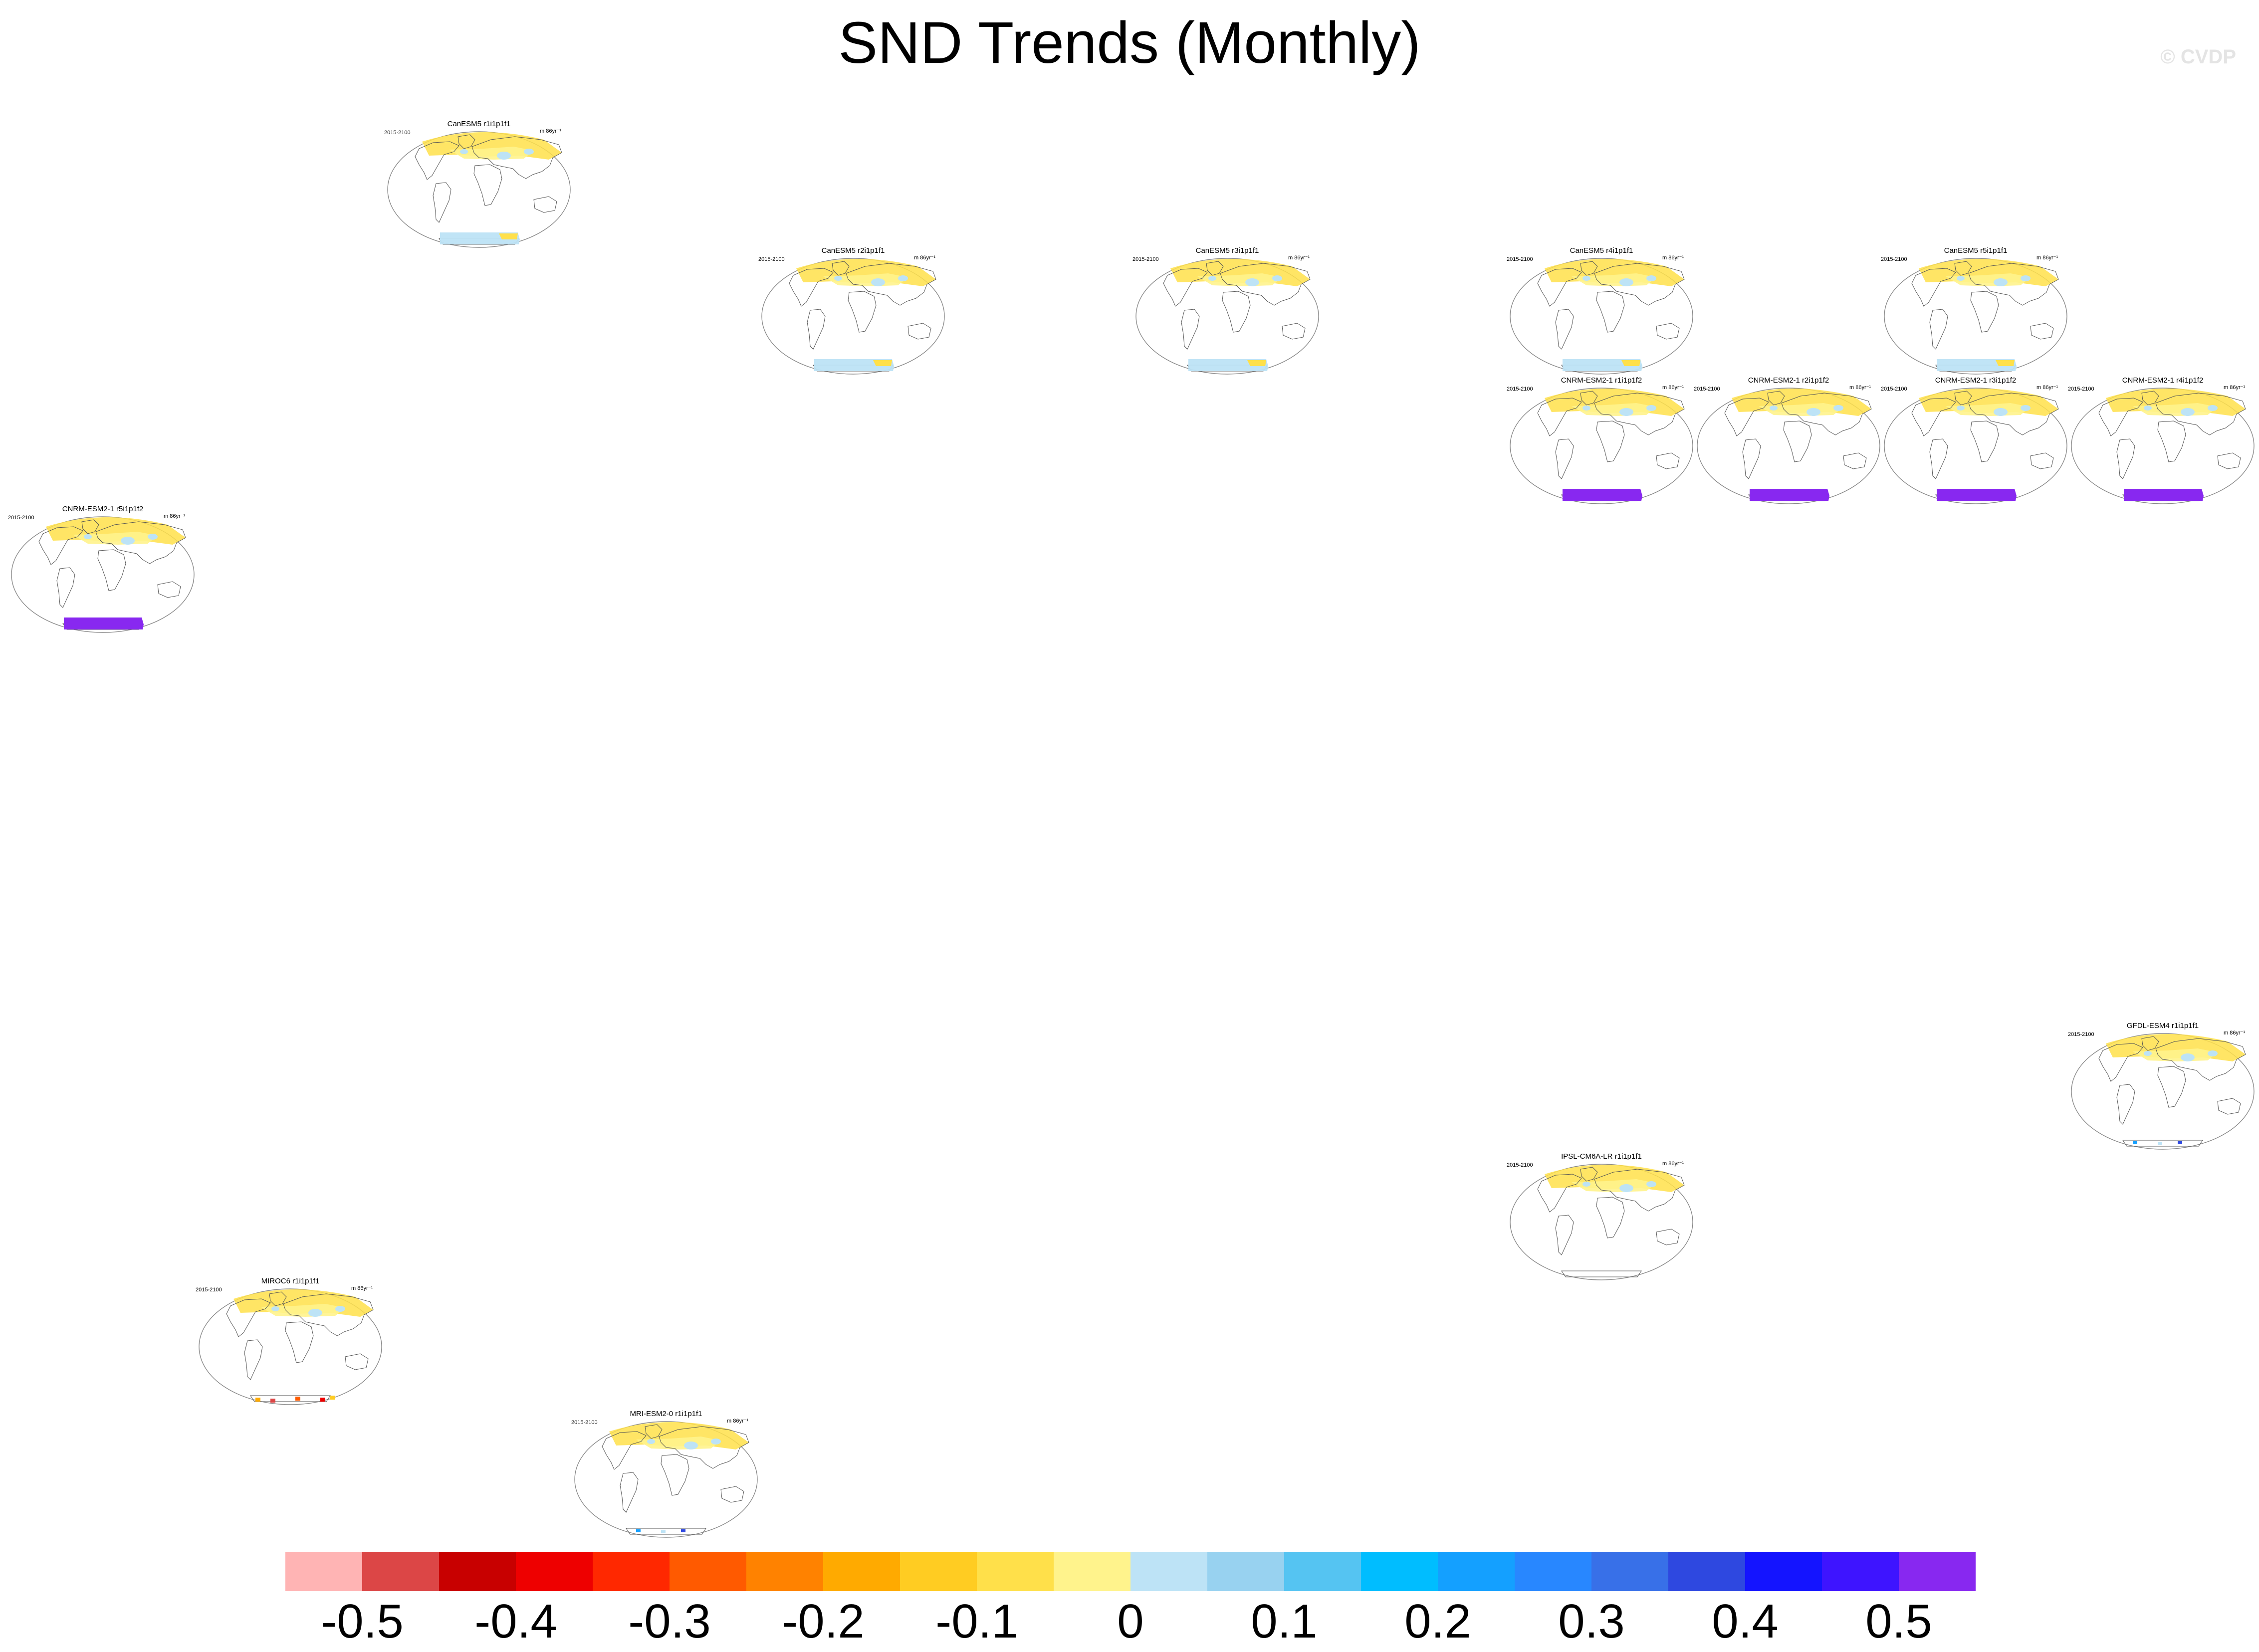 The height and width of the screenshot is (1652, 2259). I want to click on map-panel: CanESM5 r4i1p1f1 2015-2100 m 86yr⁻¹, so click(1601, 313).